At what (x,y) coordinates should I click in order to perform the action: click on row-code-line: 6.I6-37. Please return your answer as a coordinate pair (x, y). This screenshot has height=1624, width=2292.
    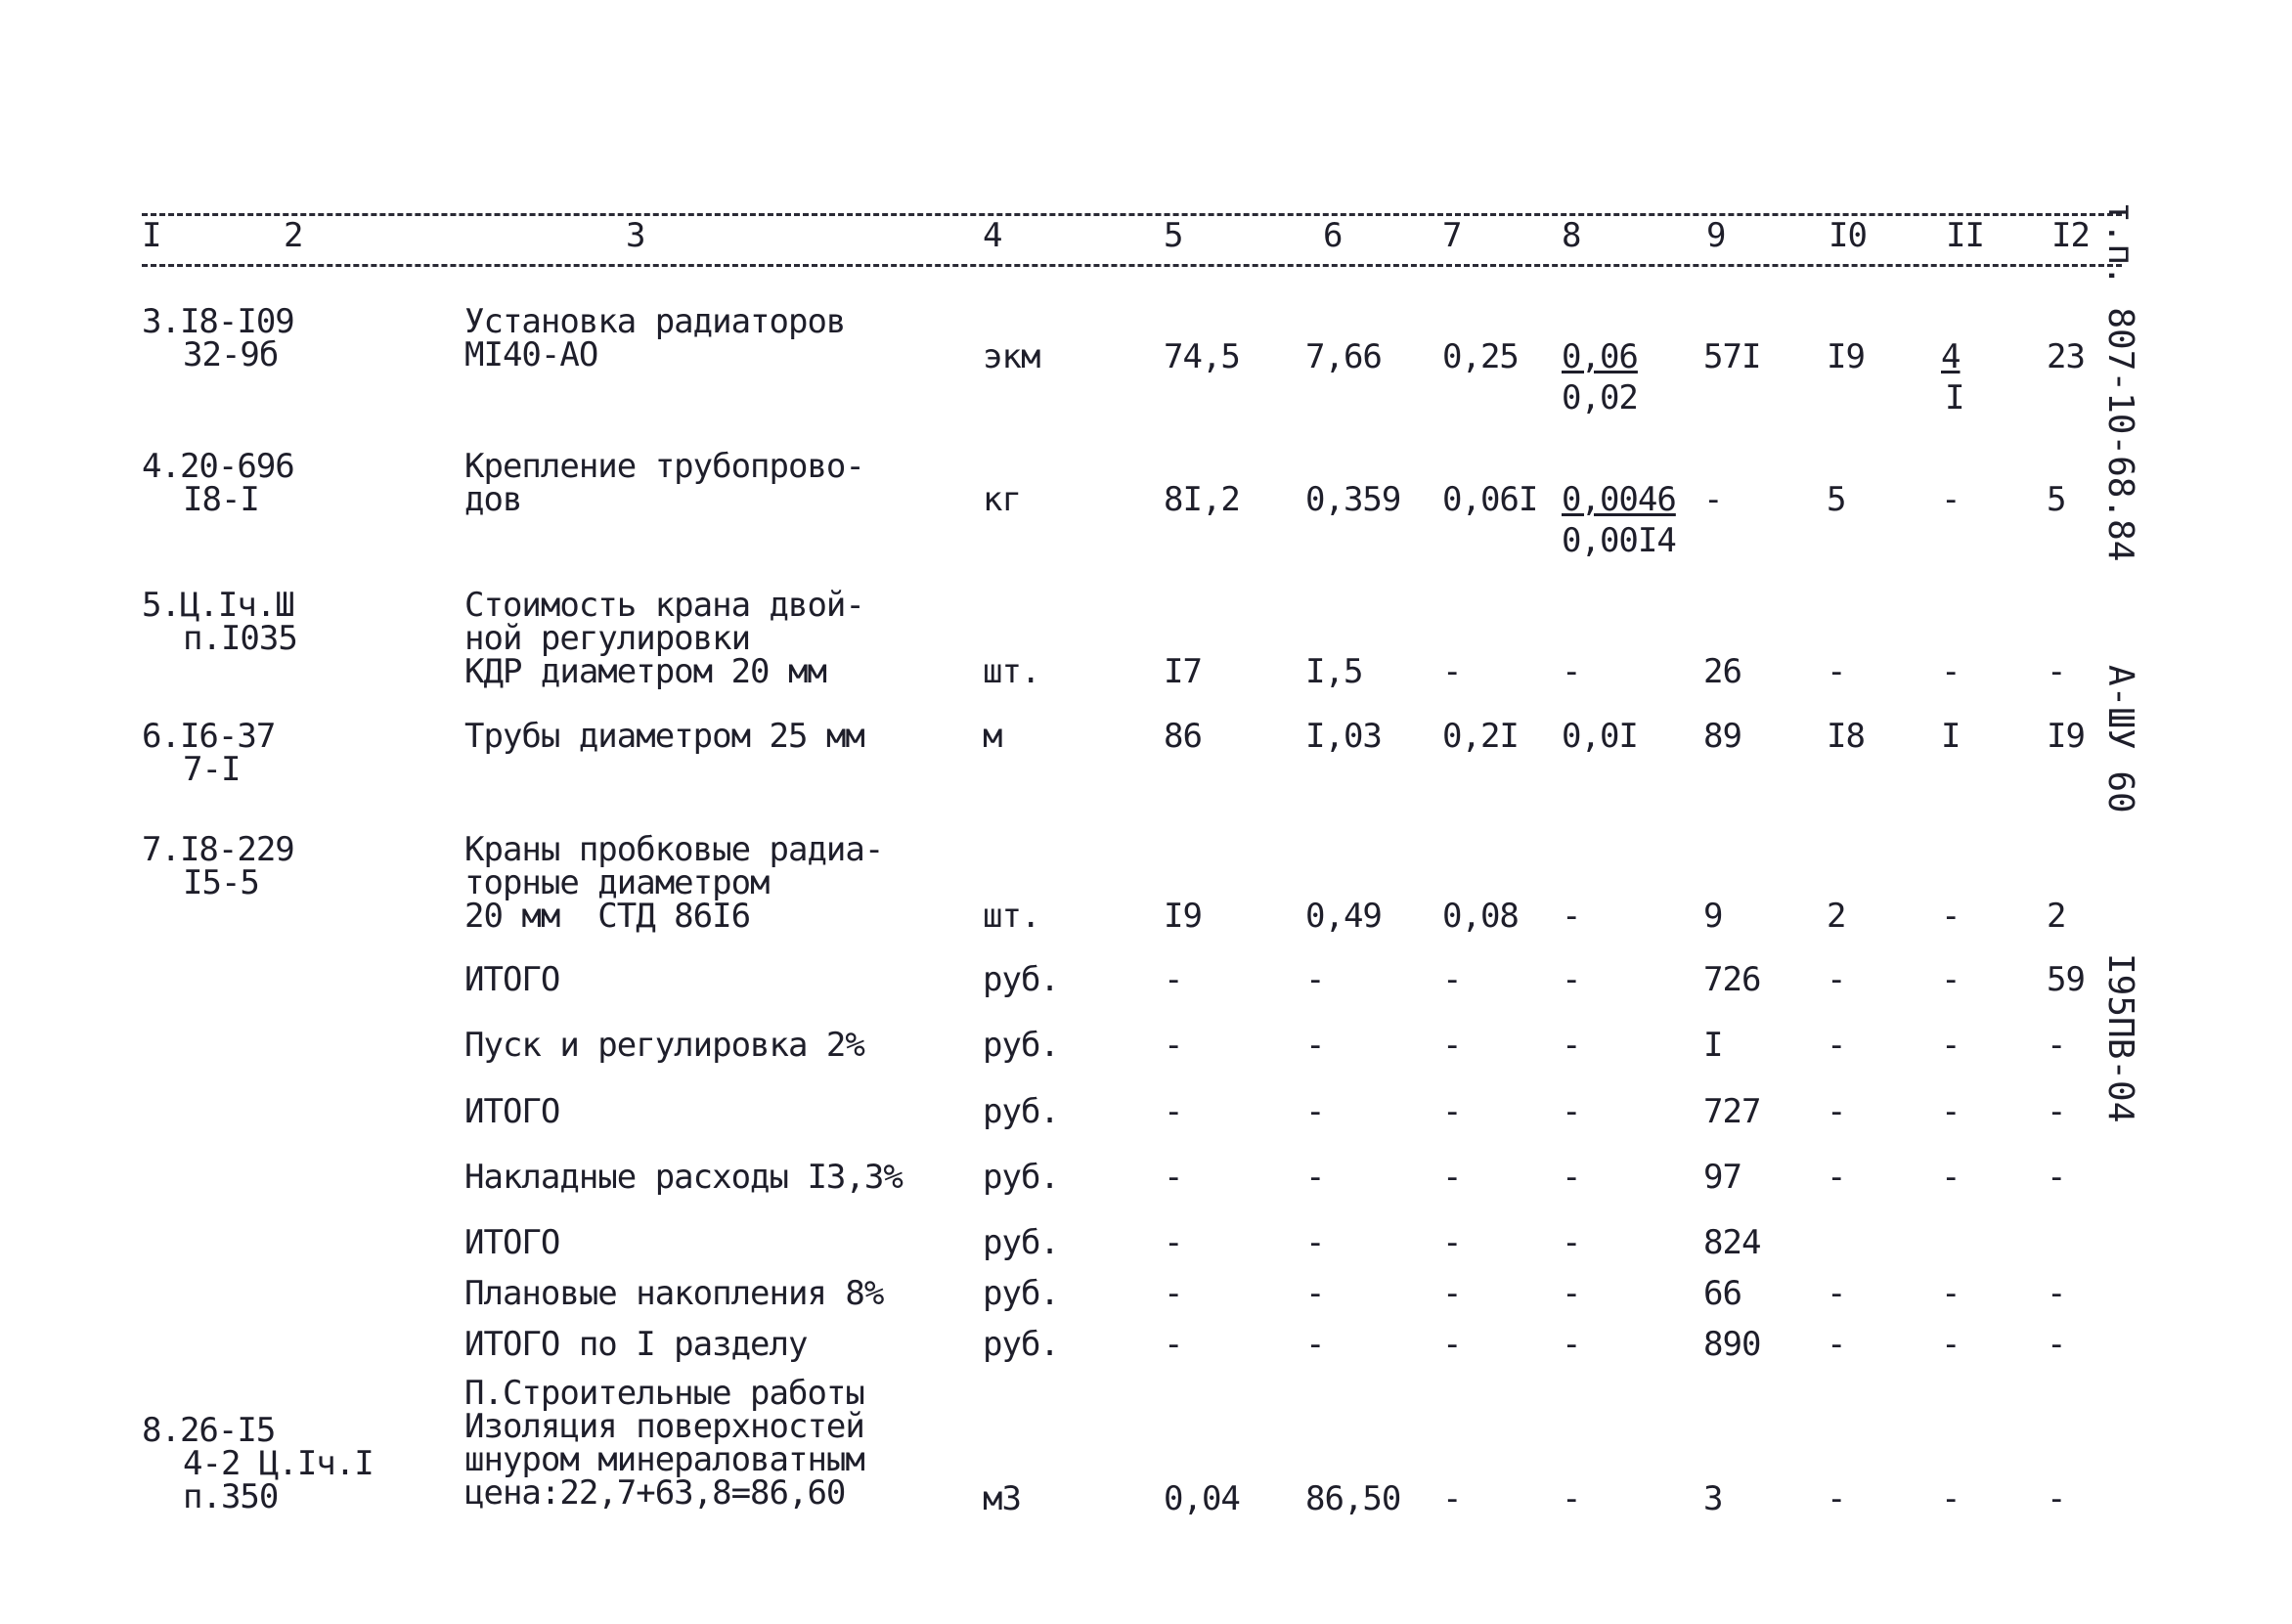
    Looking at the image, I should click on (209, 736).